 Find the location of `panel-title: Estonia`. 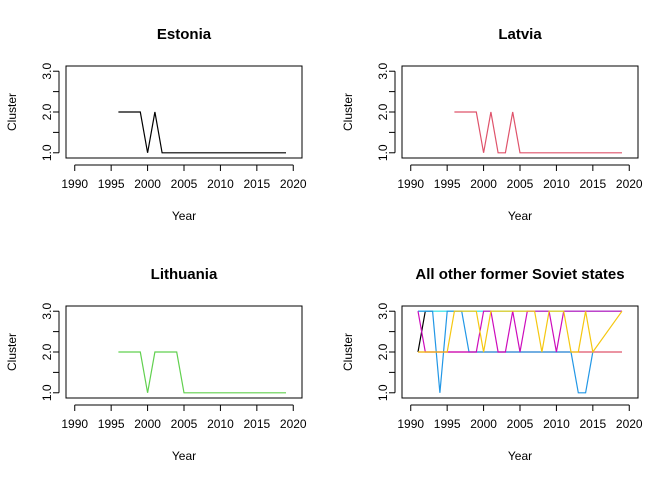

panel-title: Estonia is located at coordinates (184, 34).